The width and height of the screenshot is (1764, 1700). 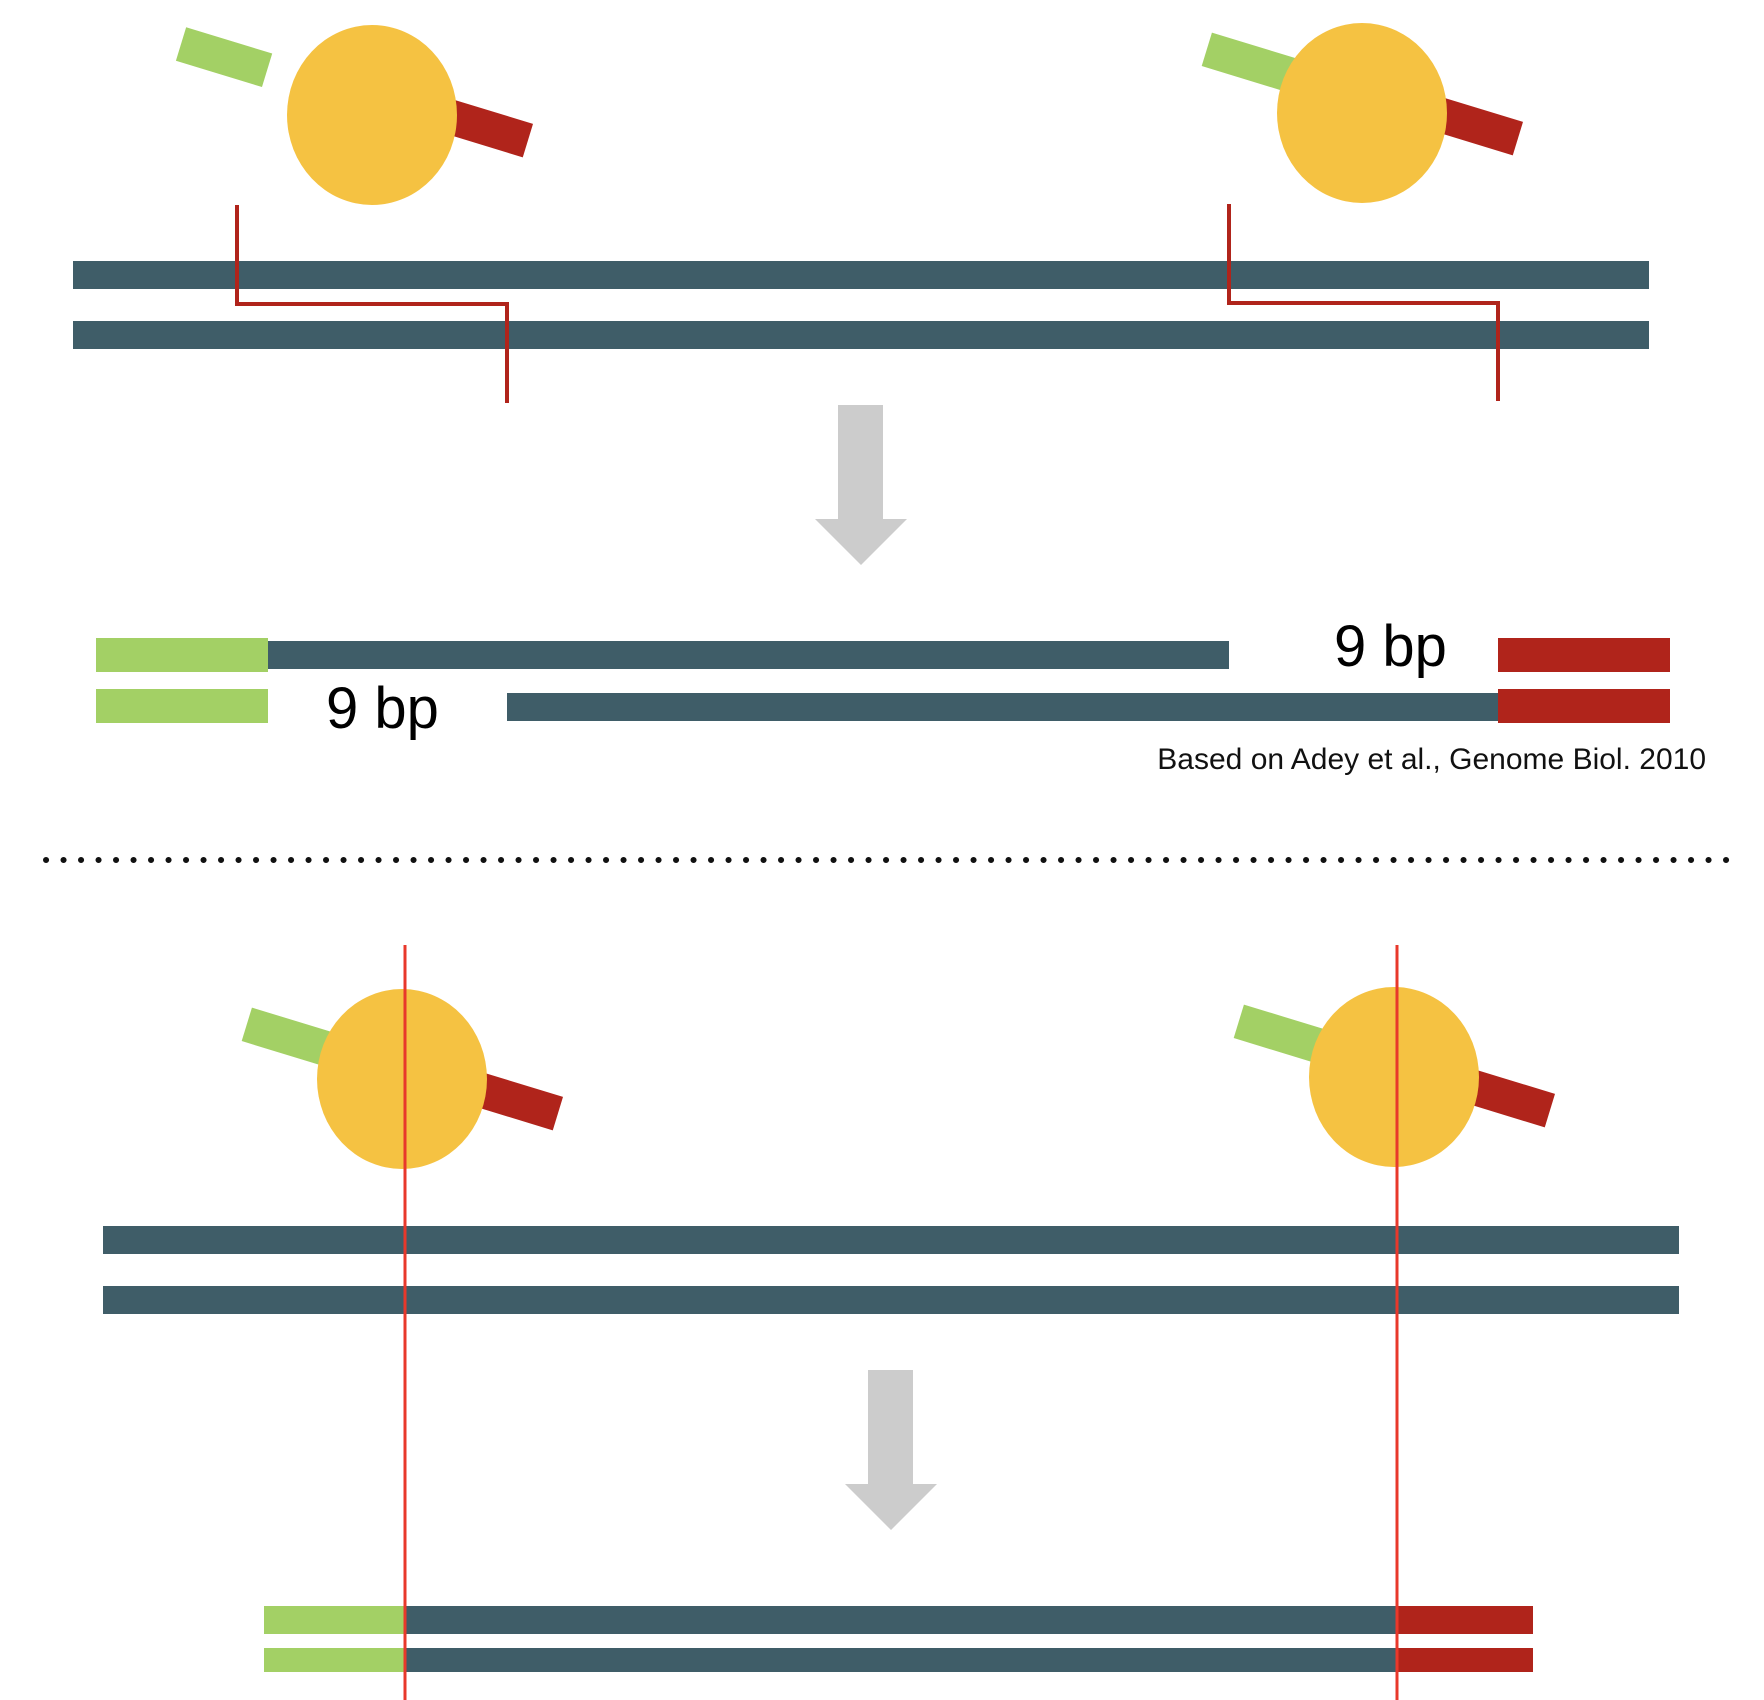 I want to click on tagmented-fragment-staggered, so click(x=883, y=680).